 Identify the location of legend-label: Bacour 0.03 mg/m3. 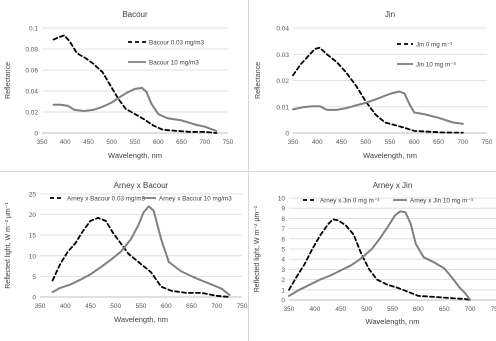
(176, 43).